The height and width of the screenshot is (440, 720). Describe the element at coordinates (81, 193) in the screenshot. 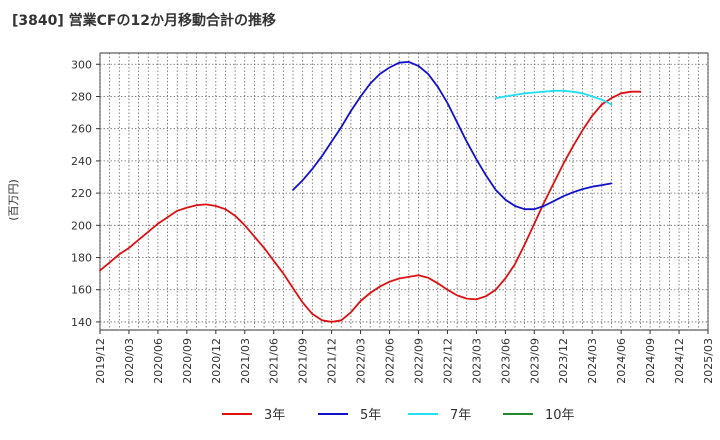

I see `y-tick-label: 220` at that location.